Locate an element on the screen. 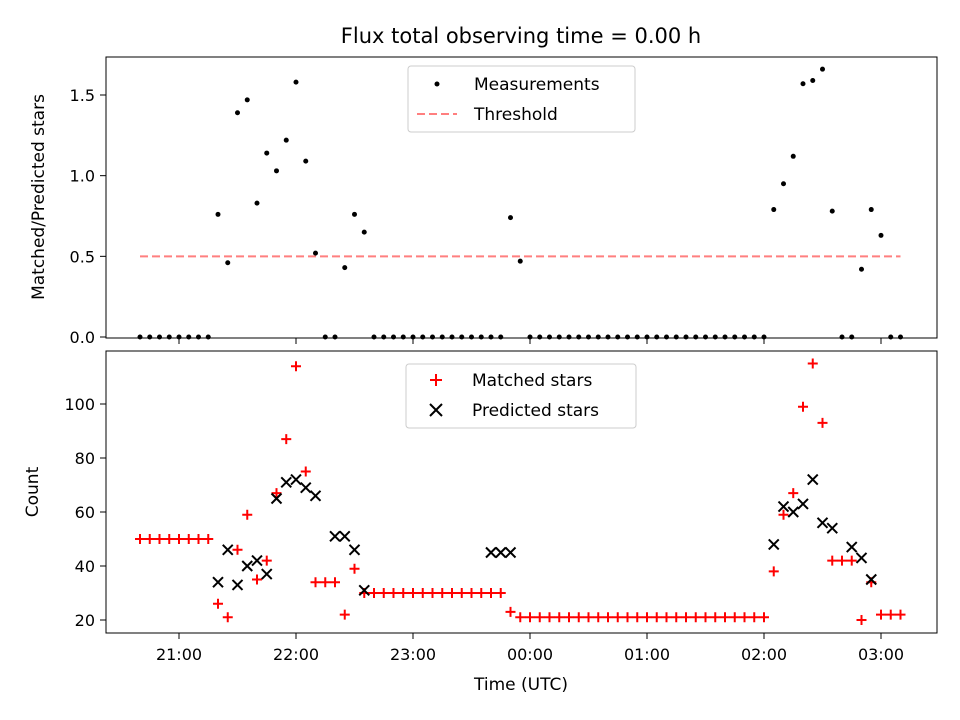  top-y-tick-label: 0.5 is located at coordinates (82, 256).